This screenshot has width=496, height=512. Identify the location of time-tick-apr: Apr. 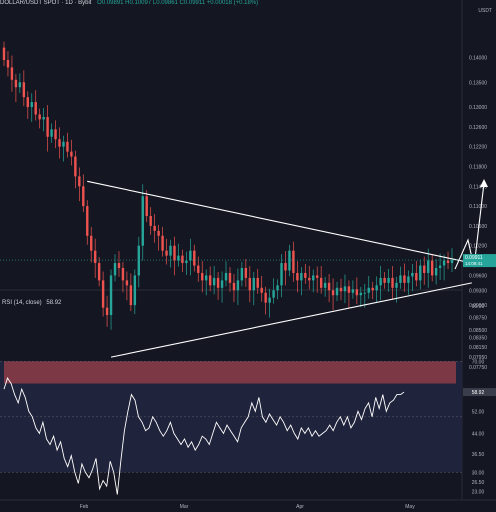
(300, 507).